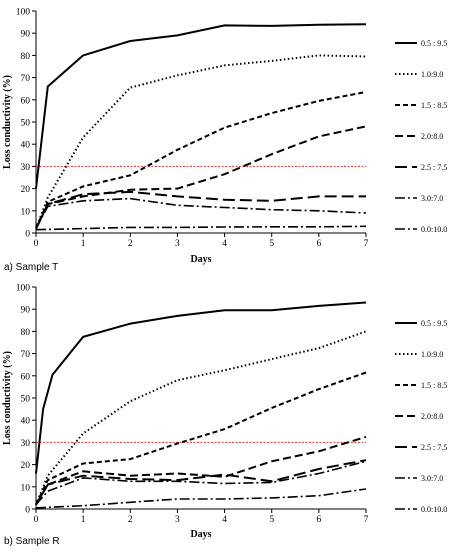 The width and height of the screenshot is (452, 555). Describe the element at coordinates (31, 267) in the screenshot. I see `caption-a: a) Sample T` at that location.